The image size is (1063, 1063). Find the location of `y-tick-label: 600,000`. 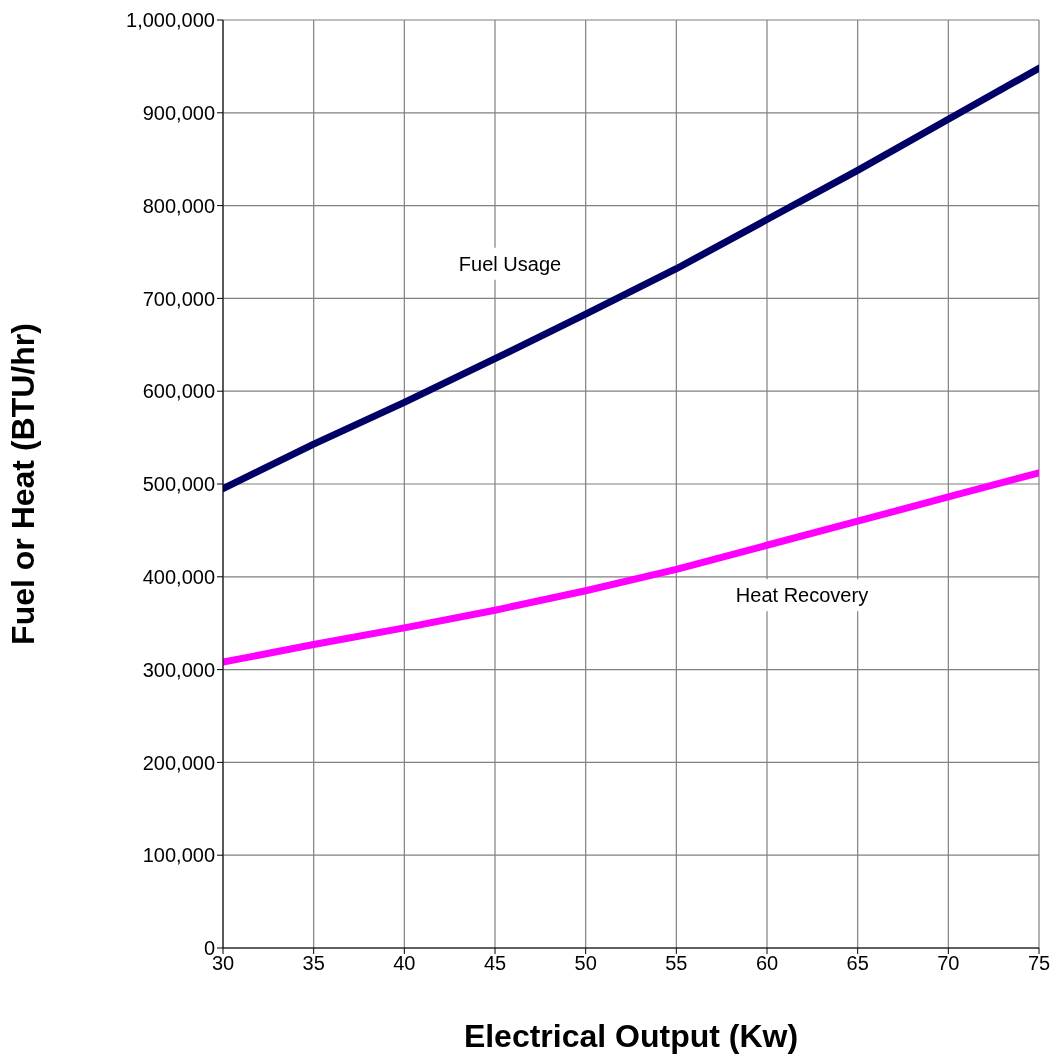

y-tick-label: 600,000 is located at coordinates (178, 391).